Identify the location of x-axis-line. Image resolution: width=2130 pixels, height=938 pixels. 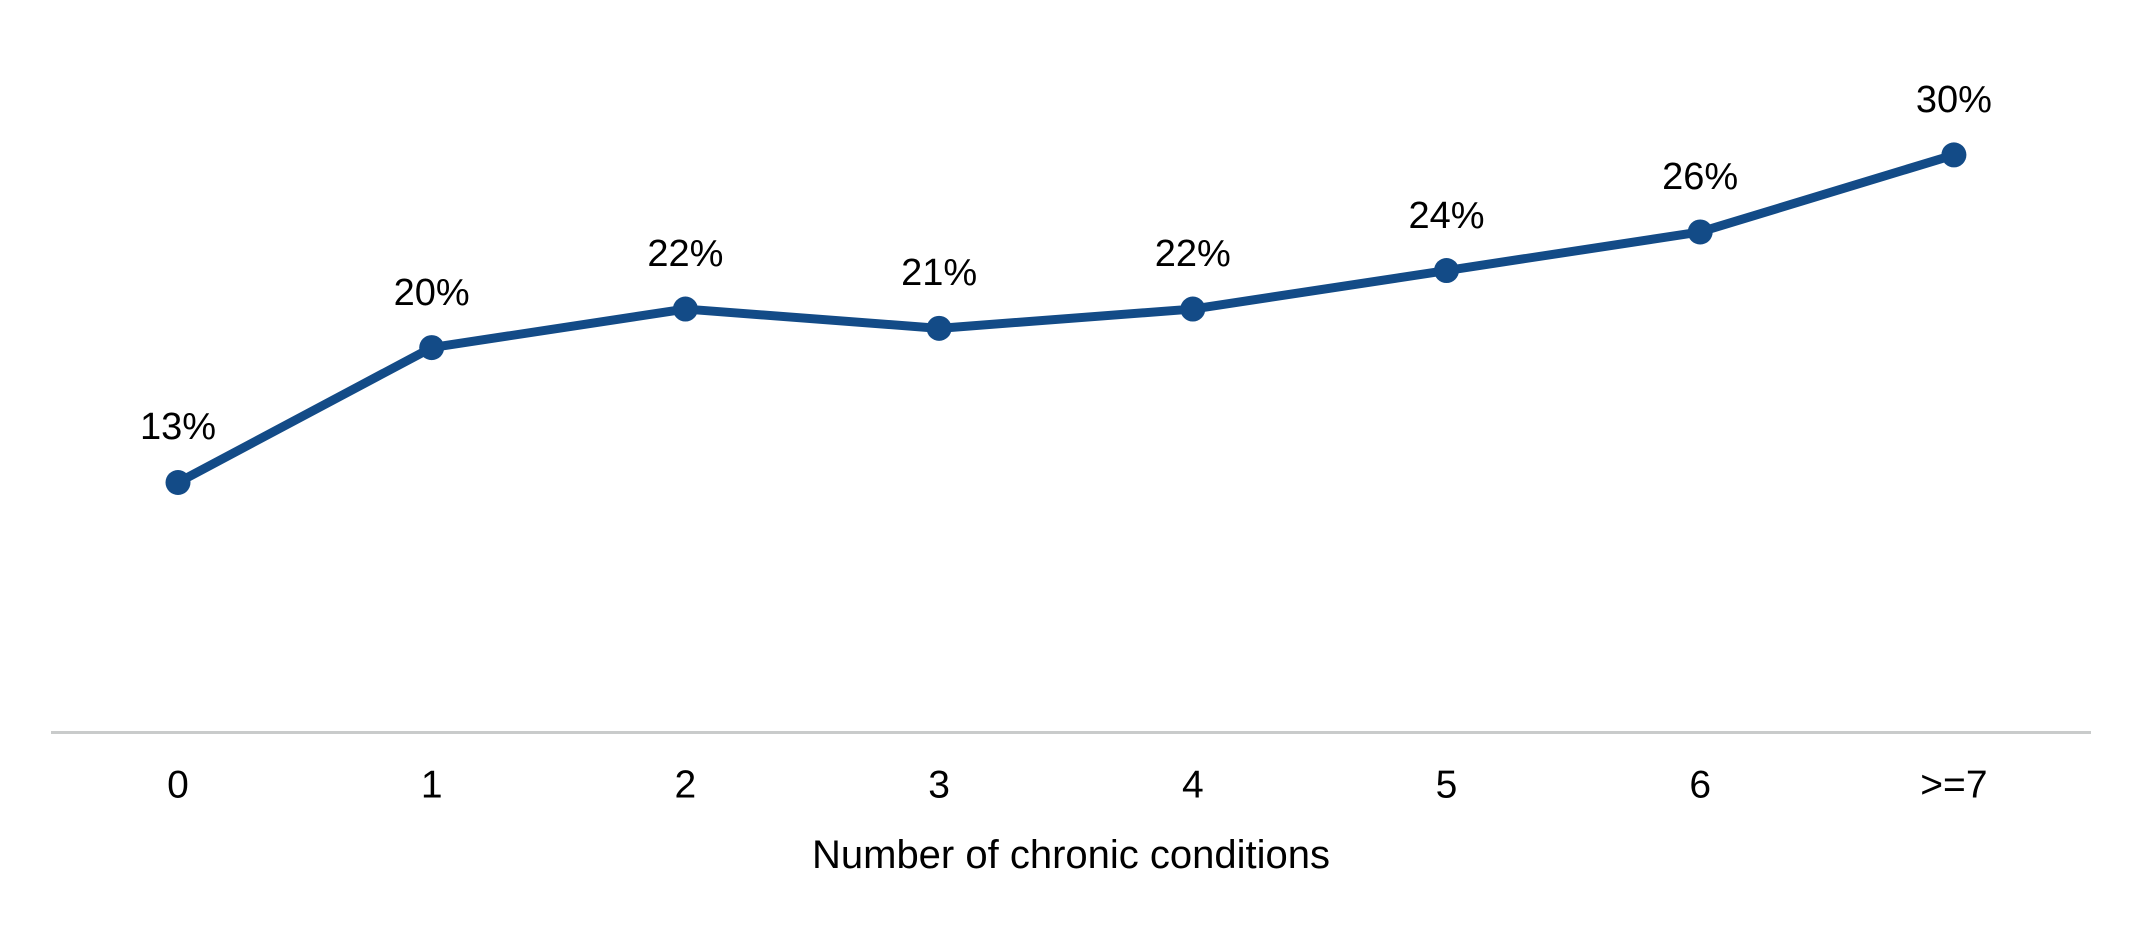
(1071, 732).